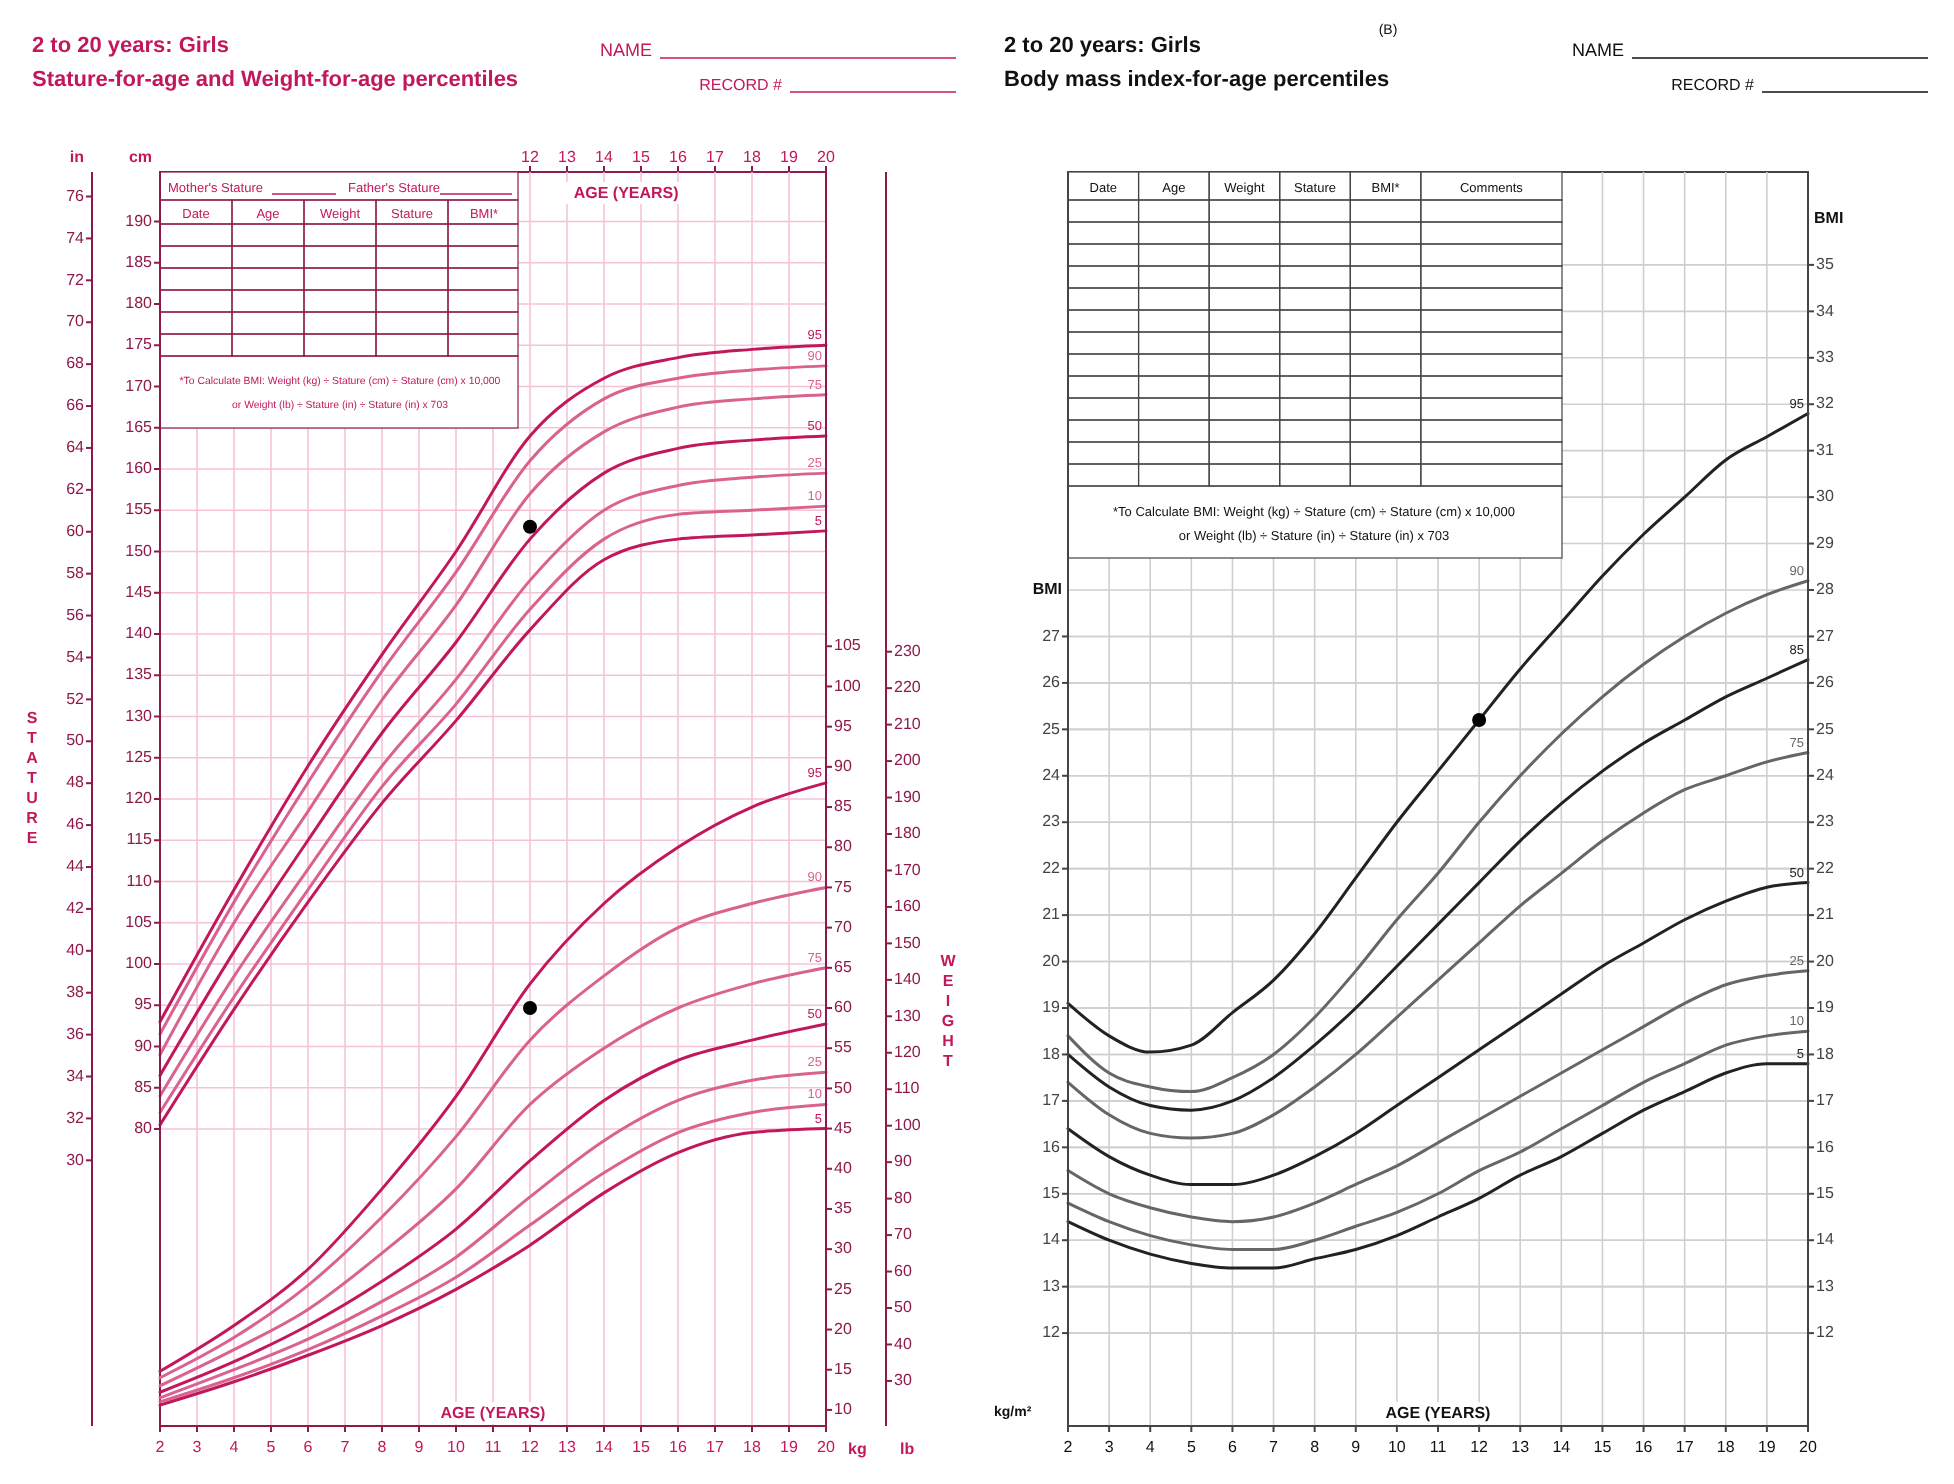  I want to click on x-tick-label: 4, so click(1150, 1447).